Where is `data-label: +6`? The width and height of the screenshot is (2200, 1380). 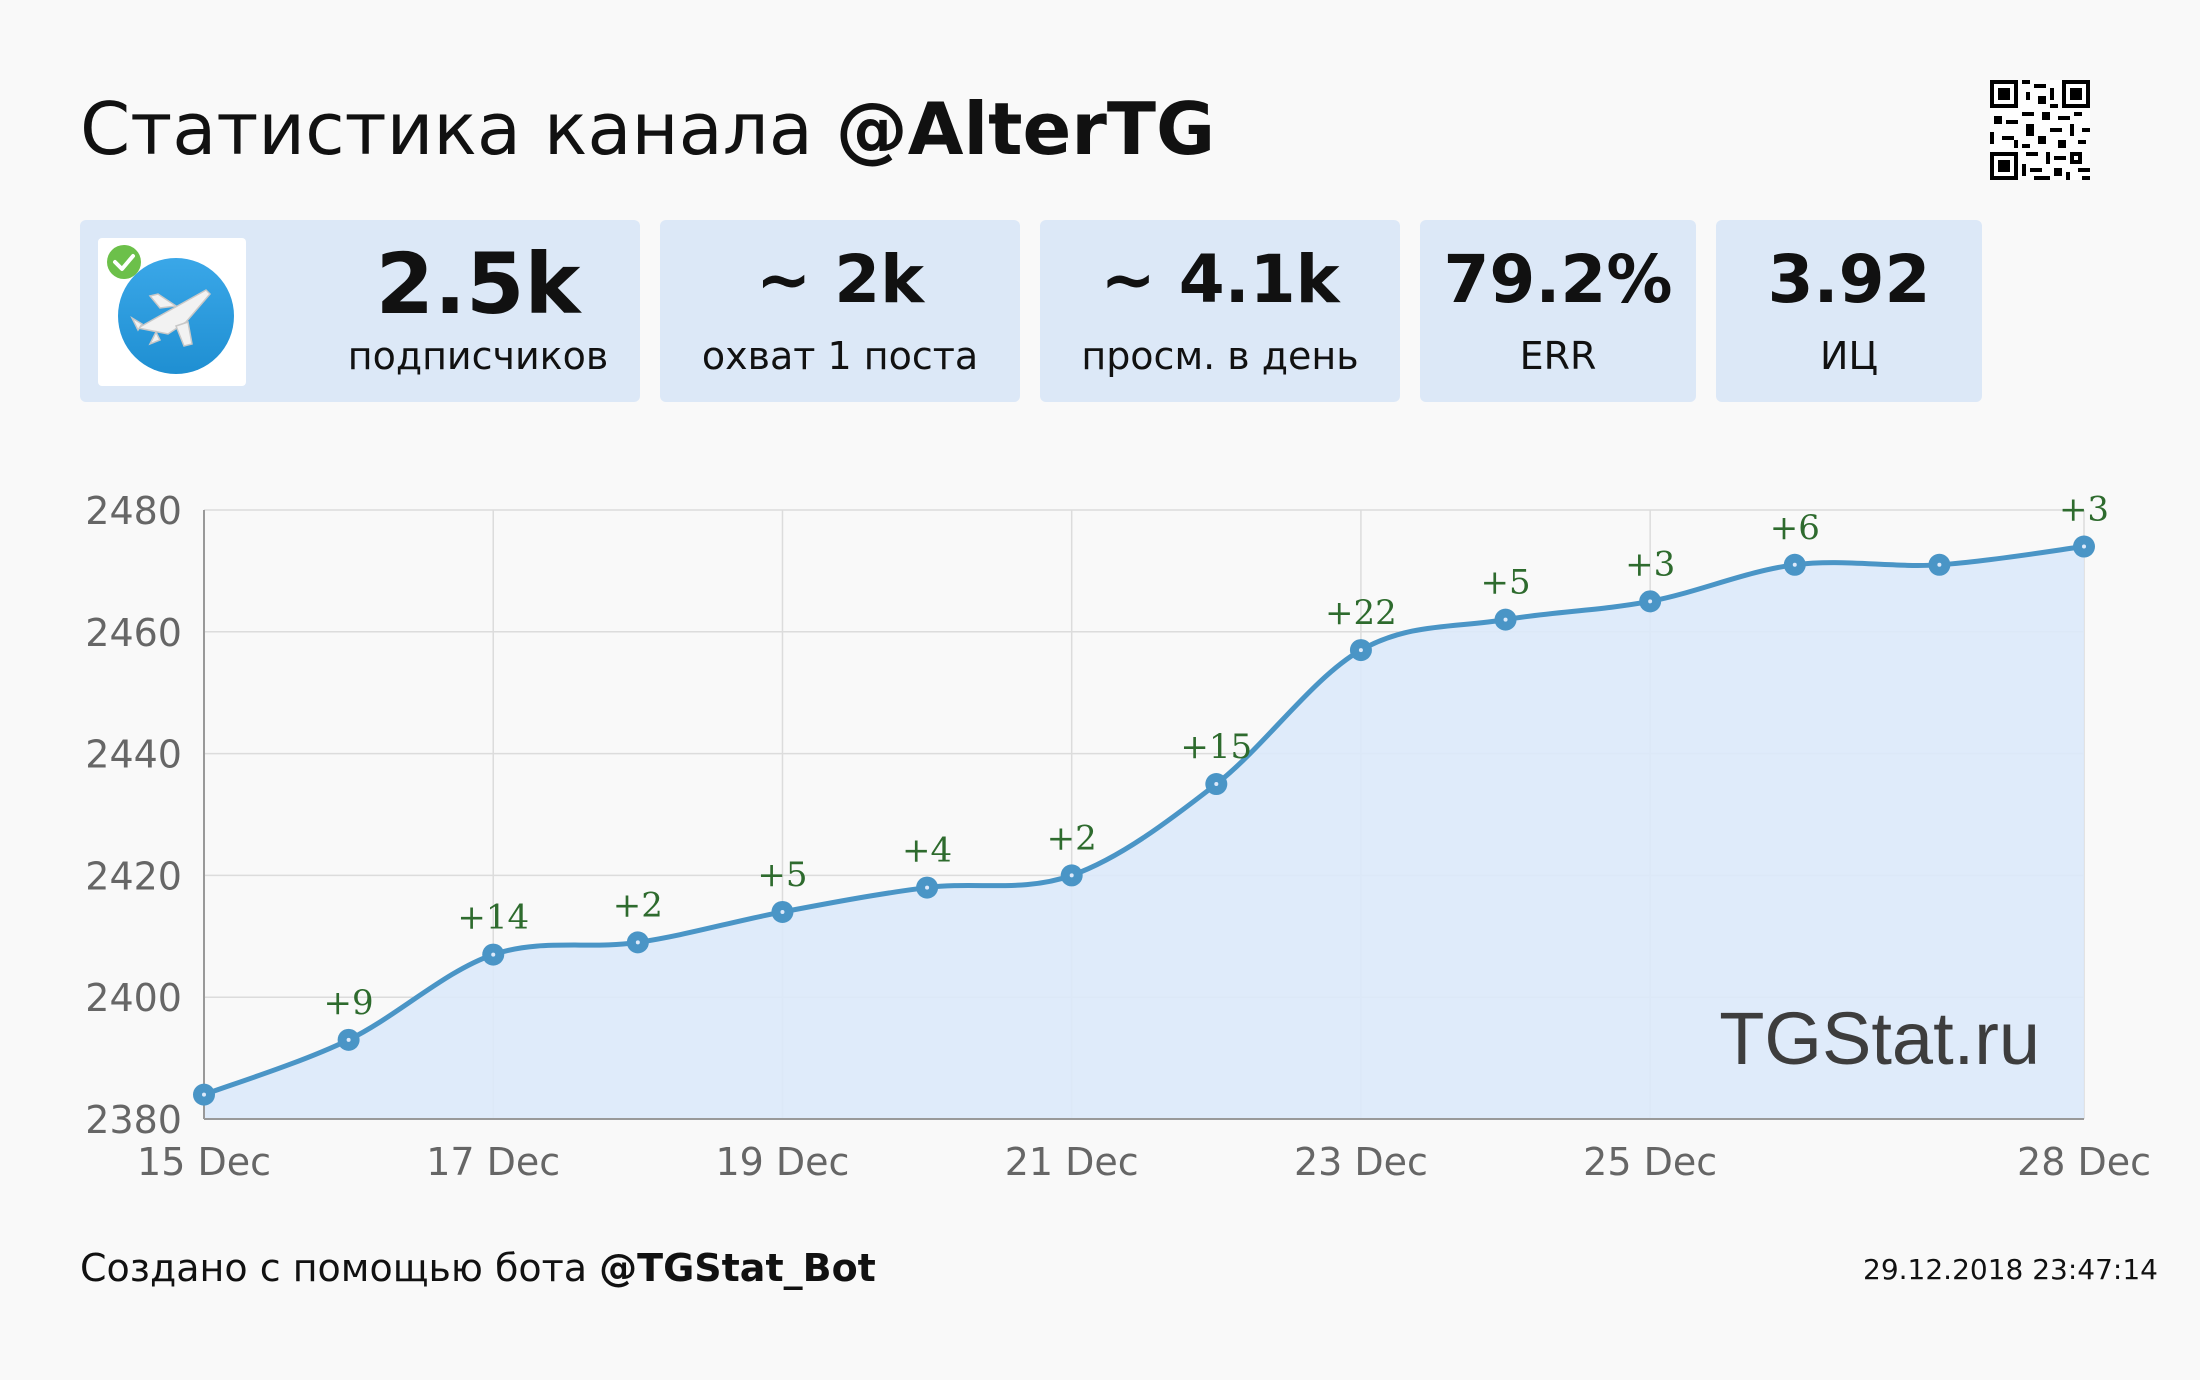
data-label: +6 is located at coordinates (1795, 528).